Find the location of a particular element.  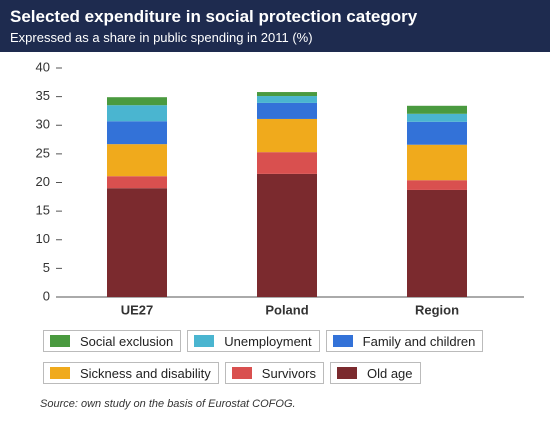

legend-item: Survivors is located at coordinates (274, 373).